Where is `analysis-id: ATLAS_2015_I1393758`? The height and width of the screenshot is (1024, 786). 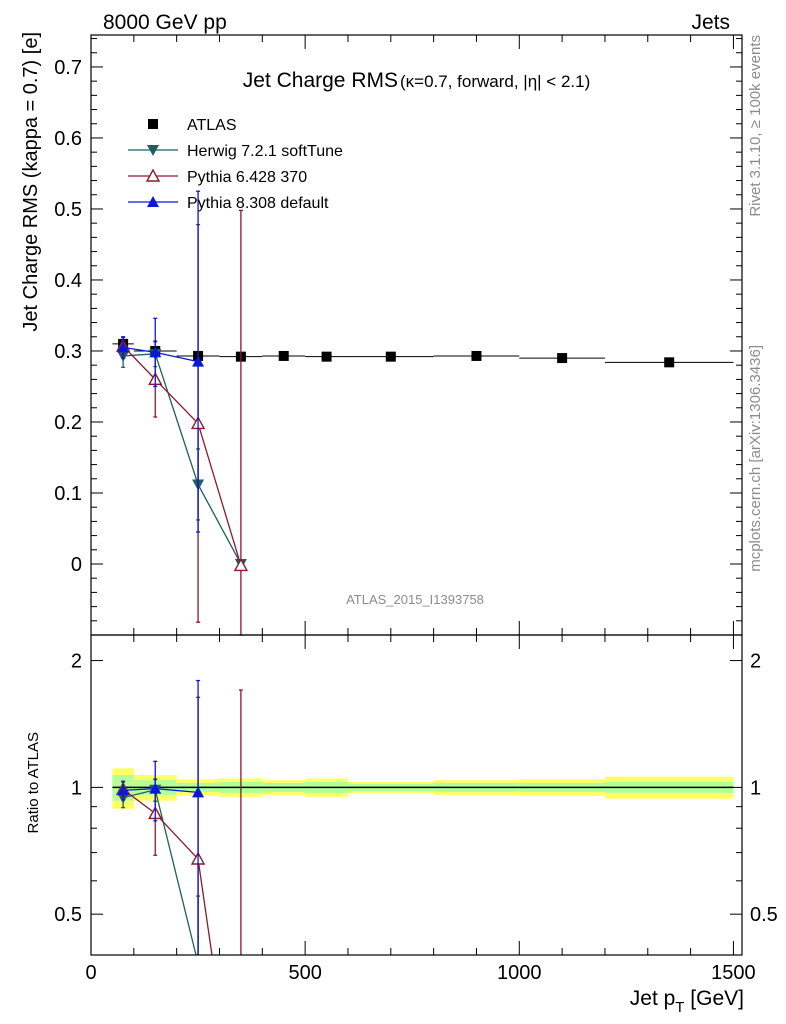
analysis-id: ATLAS_2015_I1393758 is located at coordinates (415, 599).